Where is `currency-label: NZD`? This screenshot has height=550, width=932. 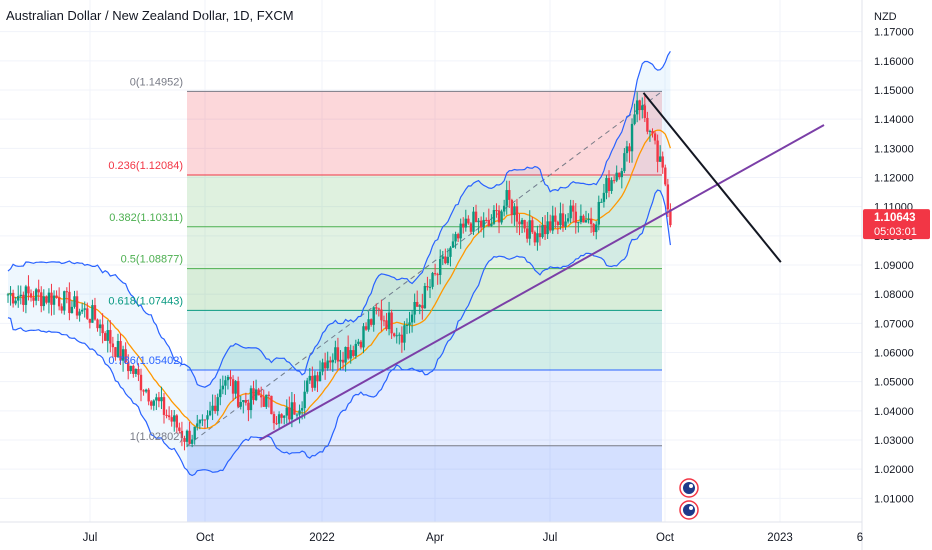 currency-label: NZD is located at coordinates (885, 17).